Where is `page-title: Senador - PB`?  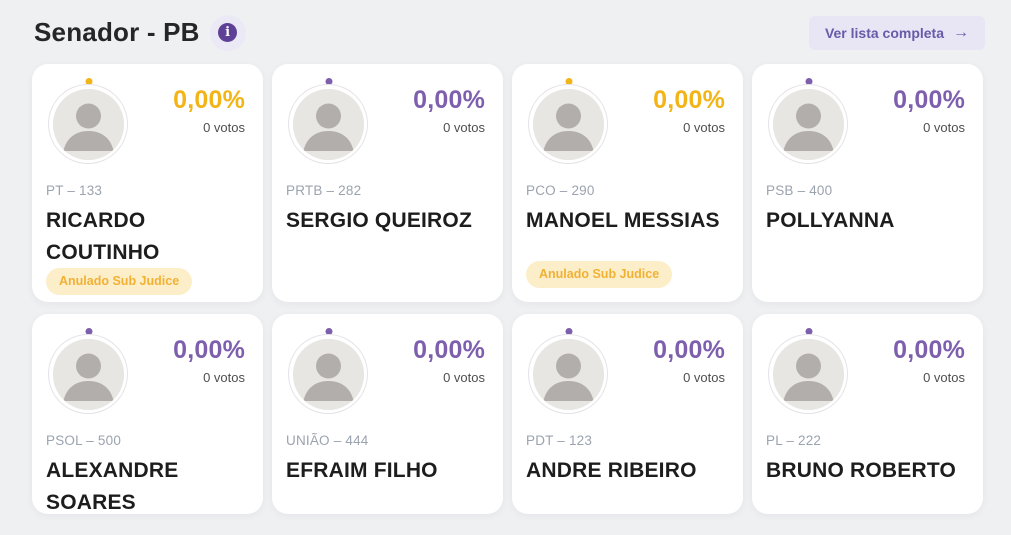
page-title: Senador - PB is located at coordinates (117, 32).